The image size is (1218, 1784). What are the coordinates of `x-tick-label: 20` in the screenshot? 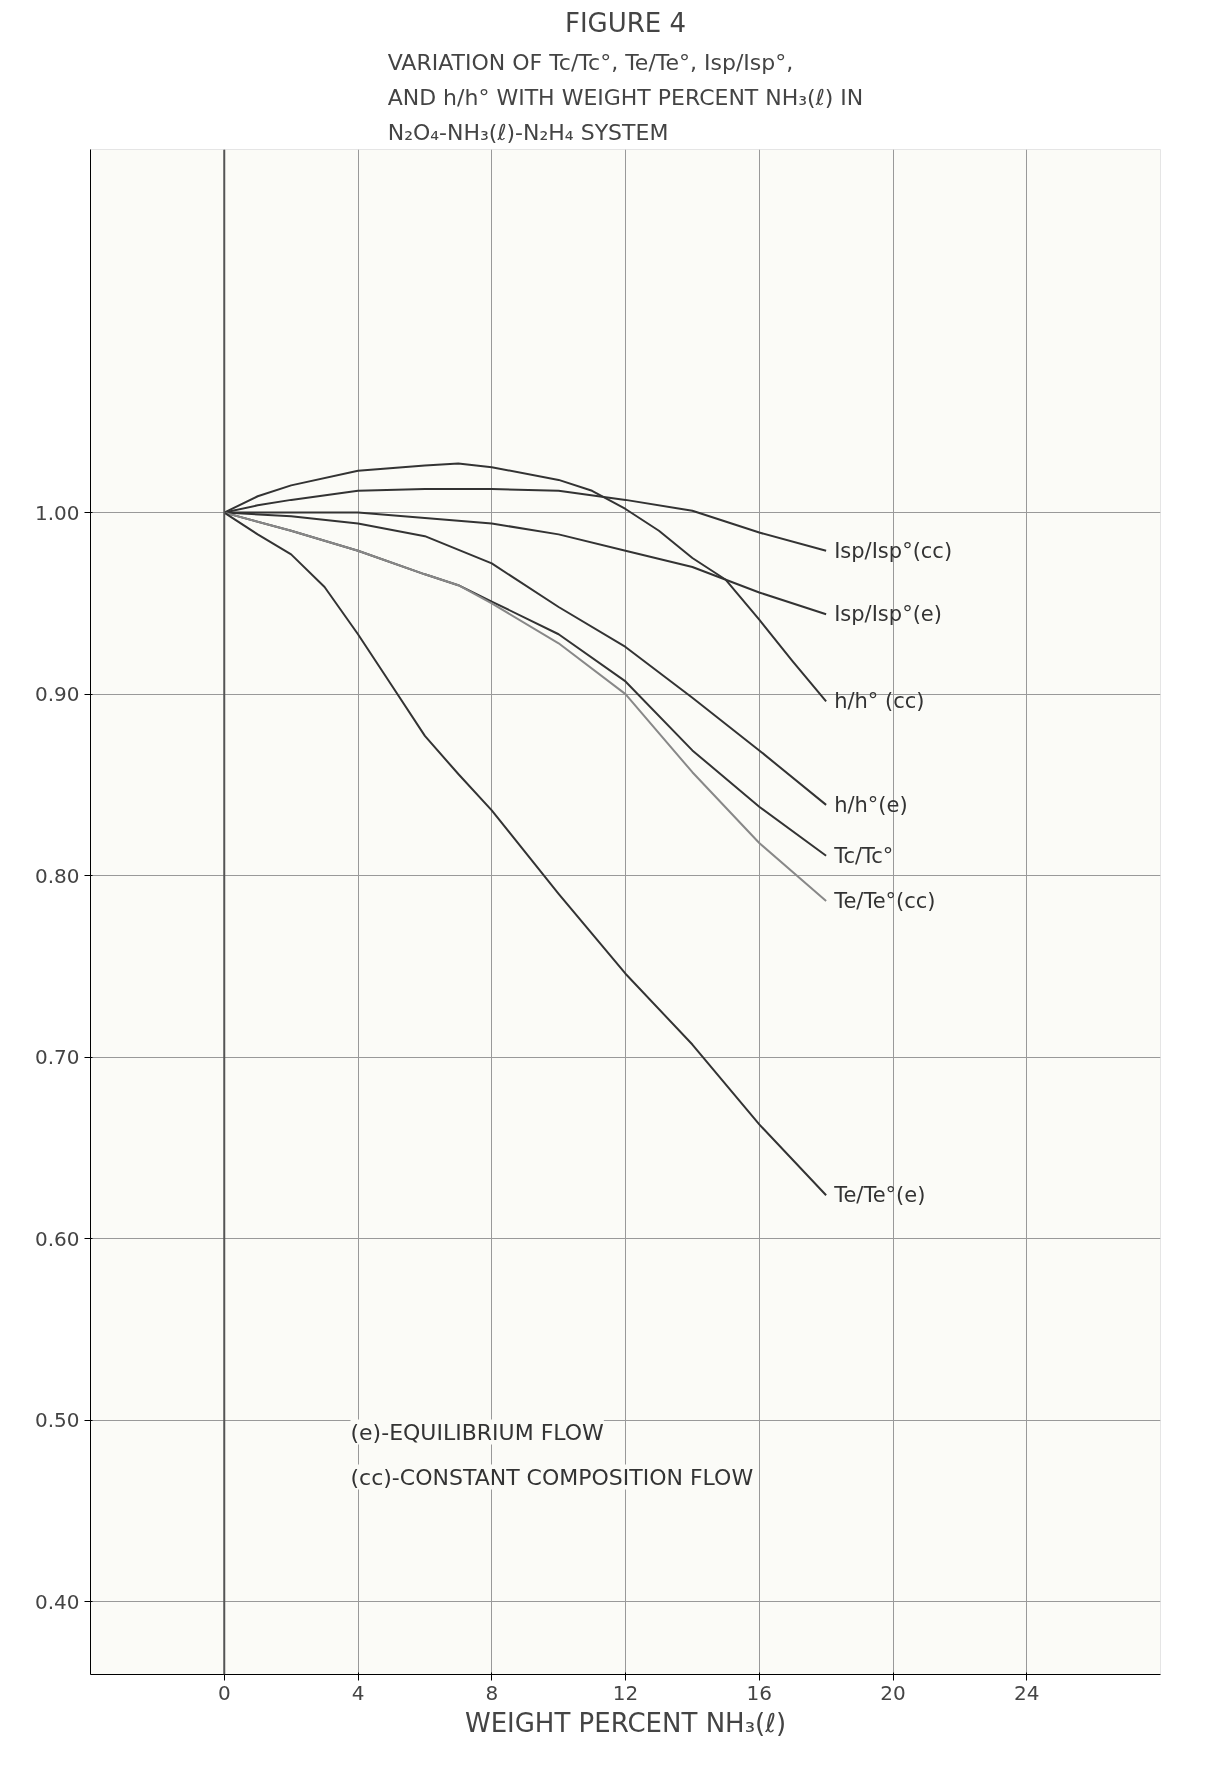 It's located at (893, 1692).